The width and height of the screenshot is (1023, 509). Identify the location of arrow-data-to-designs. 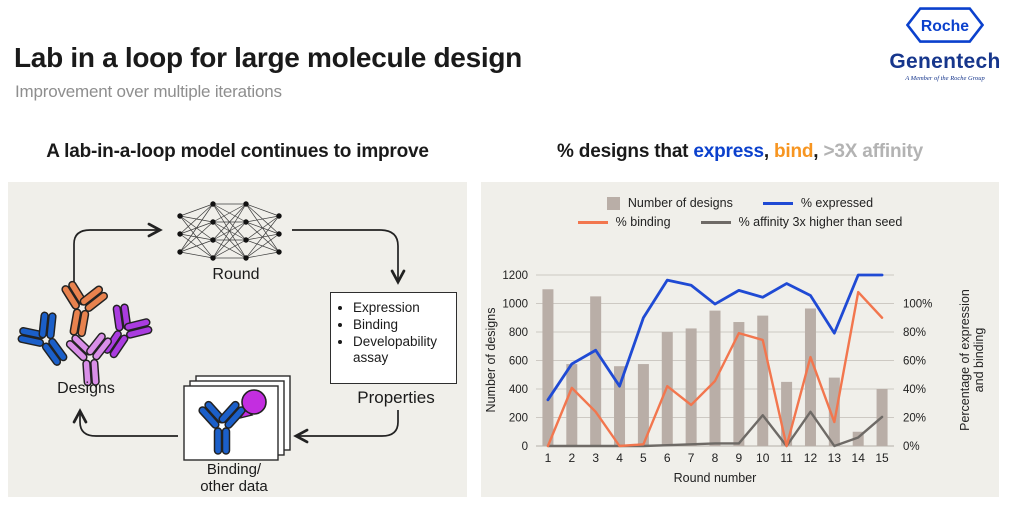
(125, 422).